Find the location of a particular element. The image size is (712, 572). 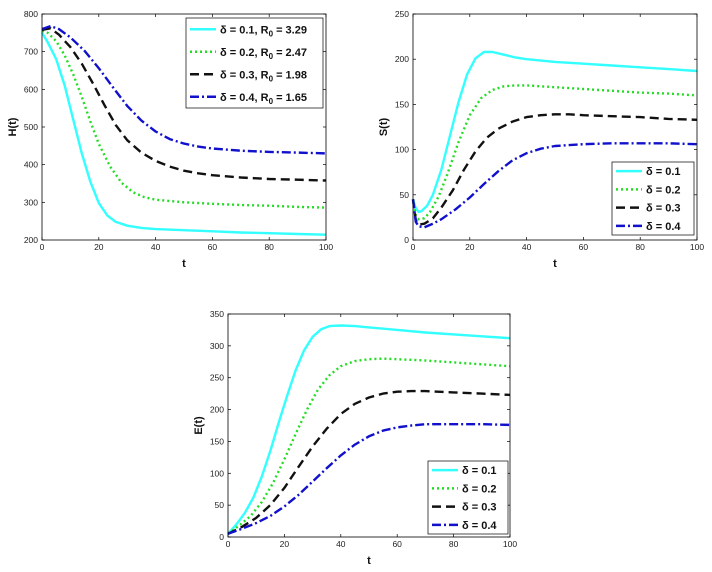

chart1-y-axis-label: S(t) is located at coordinates (384, 127).